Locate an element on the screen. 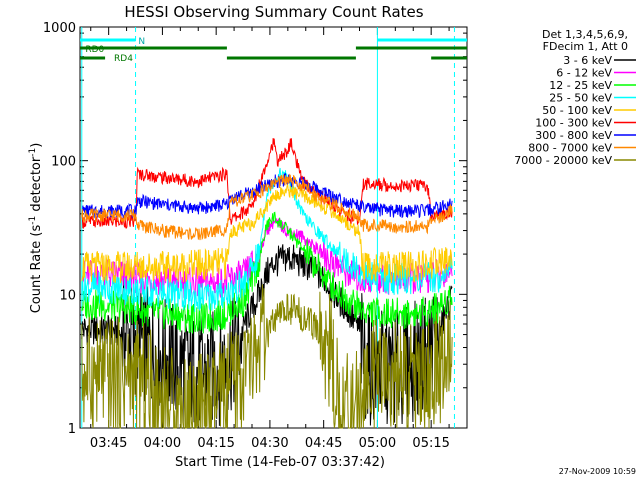 Image resolution: width=640 pixels, height=484 pixels. flag-label-rd0: RD0 is located at coordinates (94, 50).